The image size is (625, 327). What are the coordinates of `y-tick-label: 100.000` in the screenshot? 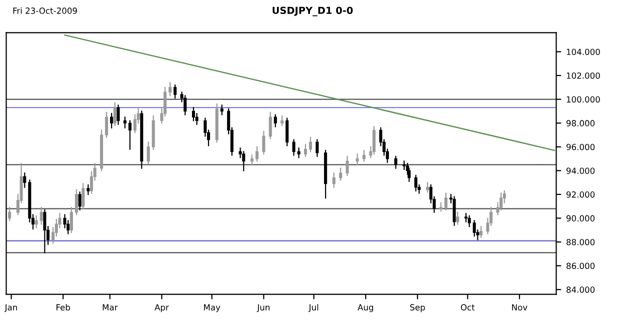 It's located at (583, 99).